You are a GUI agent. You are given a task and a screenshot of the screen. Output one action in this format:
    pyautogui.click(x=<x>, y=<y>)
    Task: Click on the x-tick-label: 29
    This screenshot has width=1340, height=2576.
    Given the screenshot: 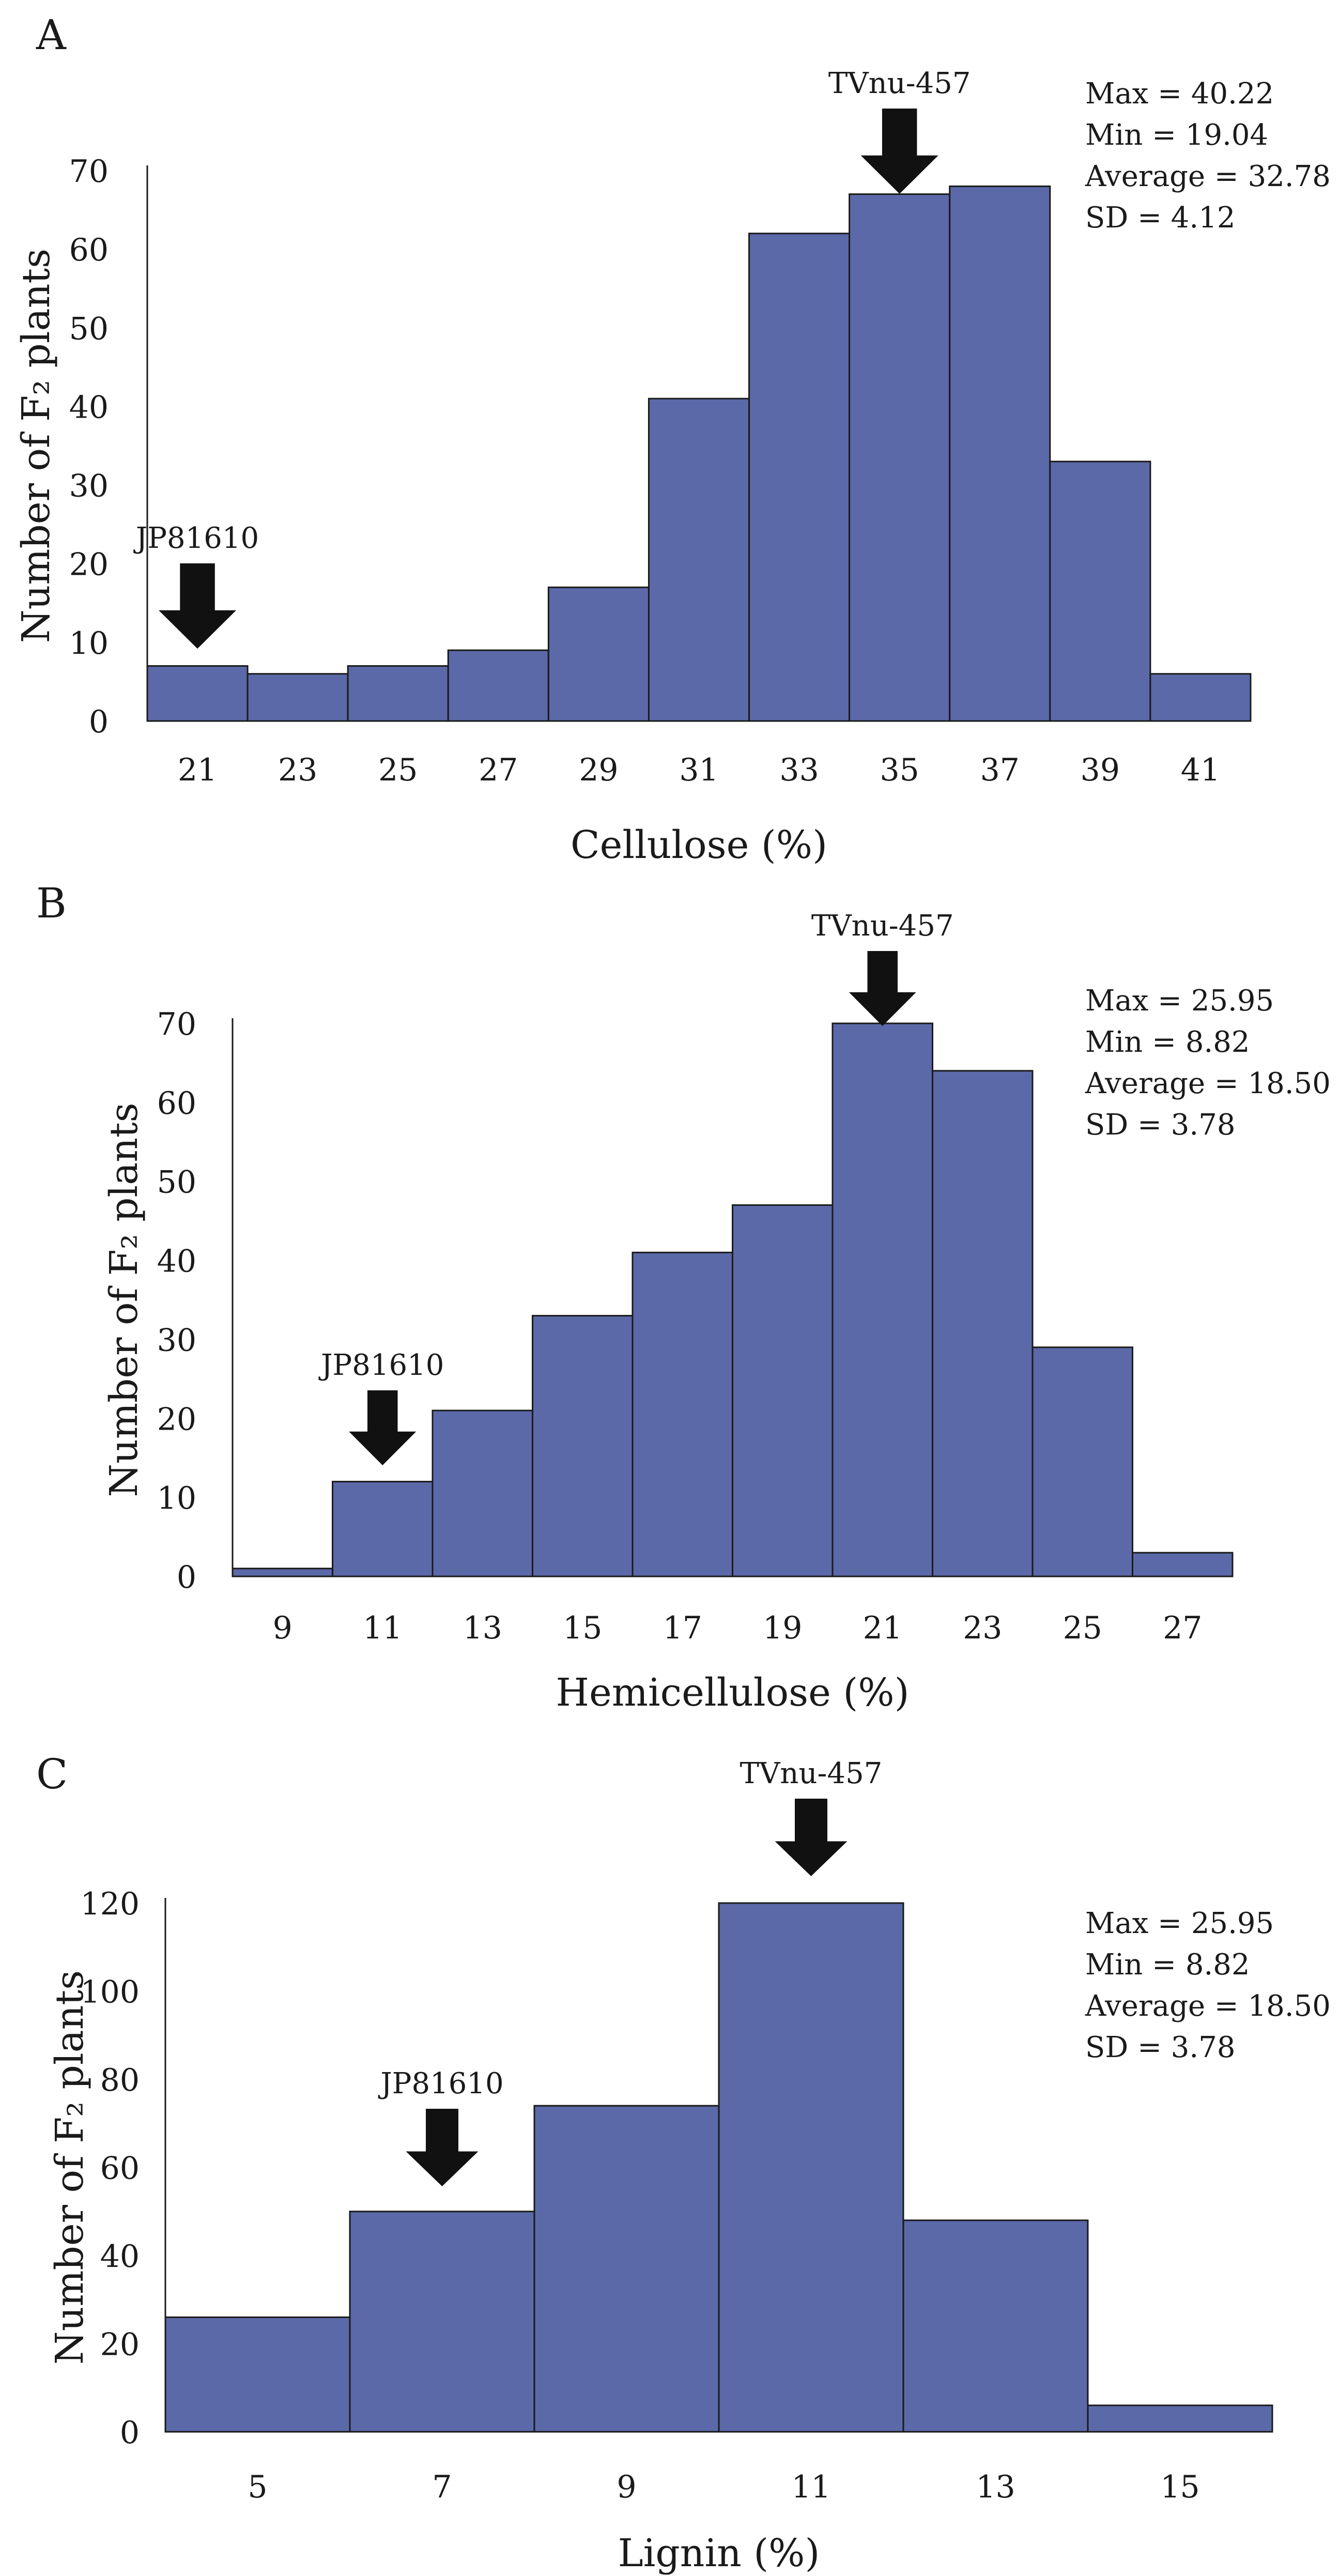 What is the action you would take?
    pyautogui.click(x=598, y=770)
    